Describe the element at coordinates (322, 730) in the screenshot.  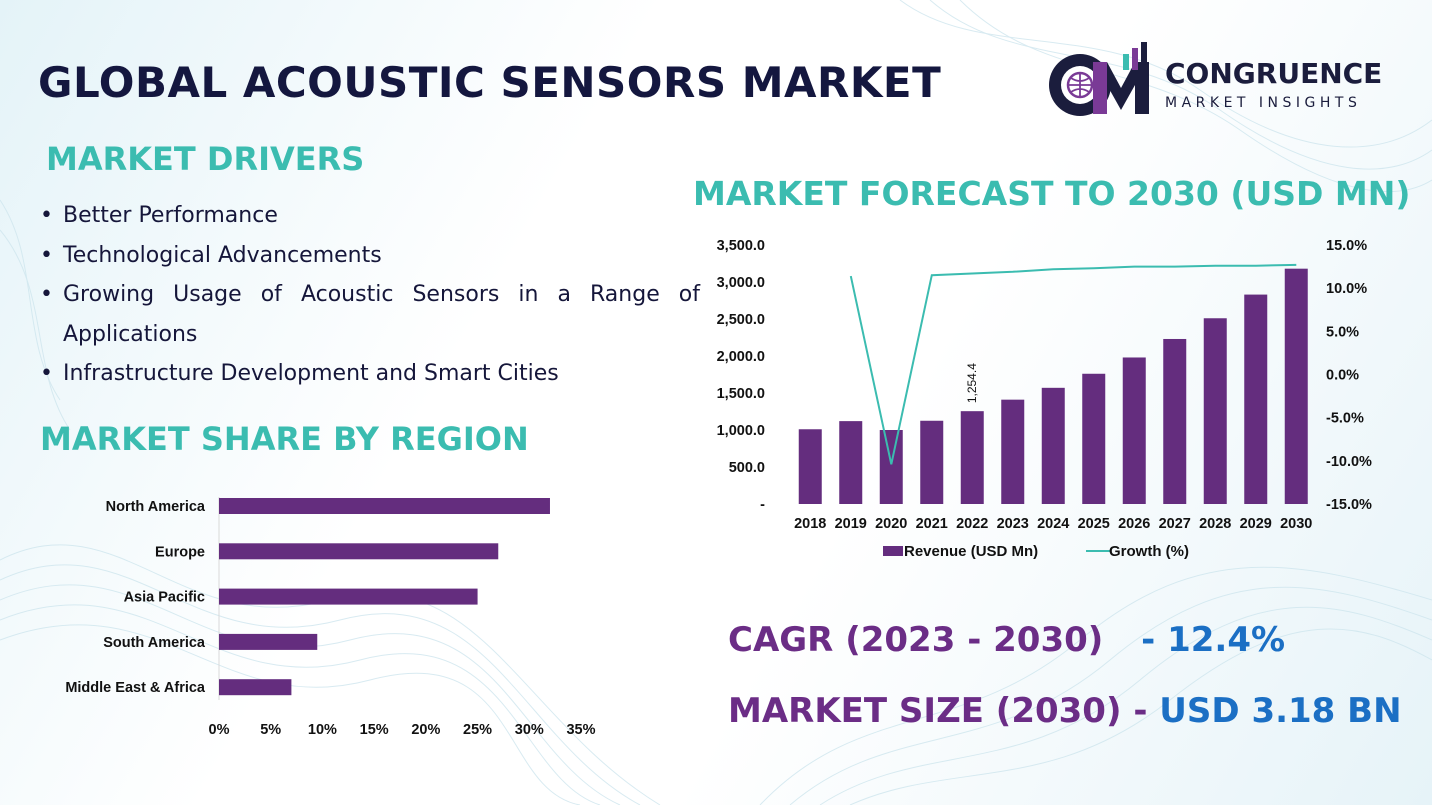
I see `x-tick-label: 10%` at that location.